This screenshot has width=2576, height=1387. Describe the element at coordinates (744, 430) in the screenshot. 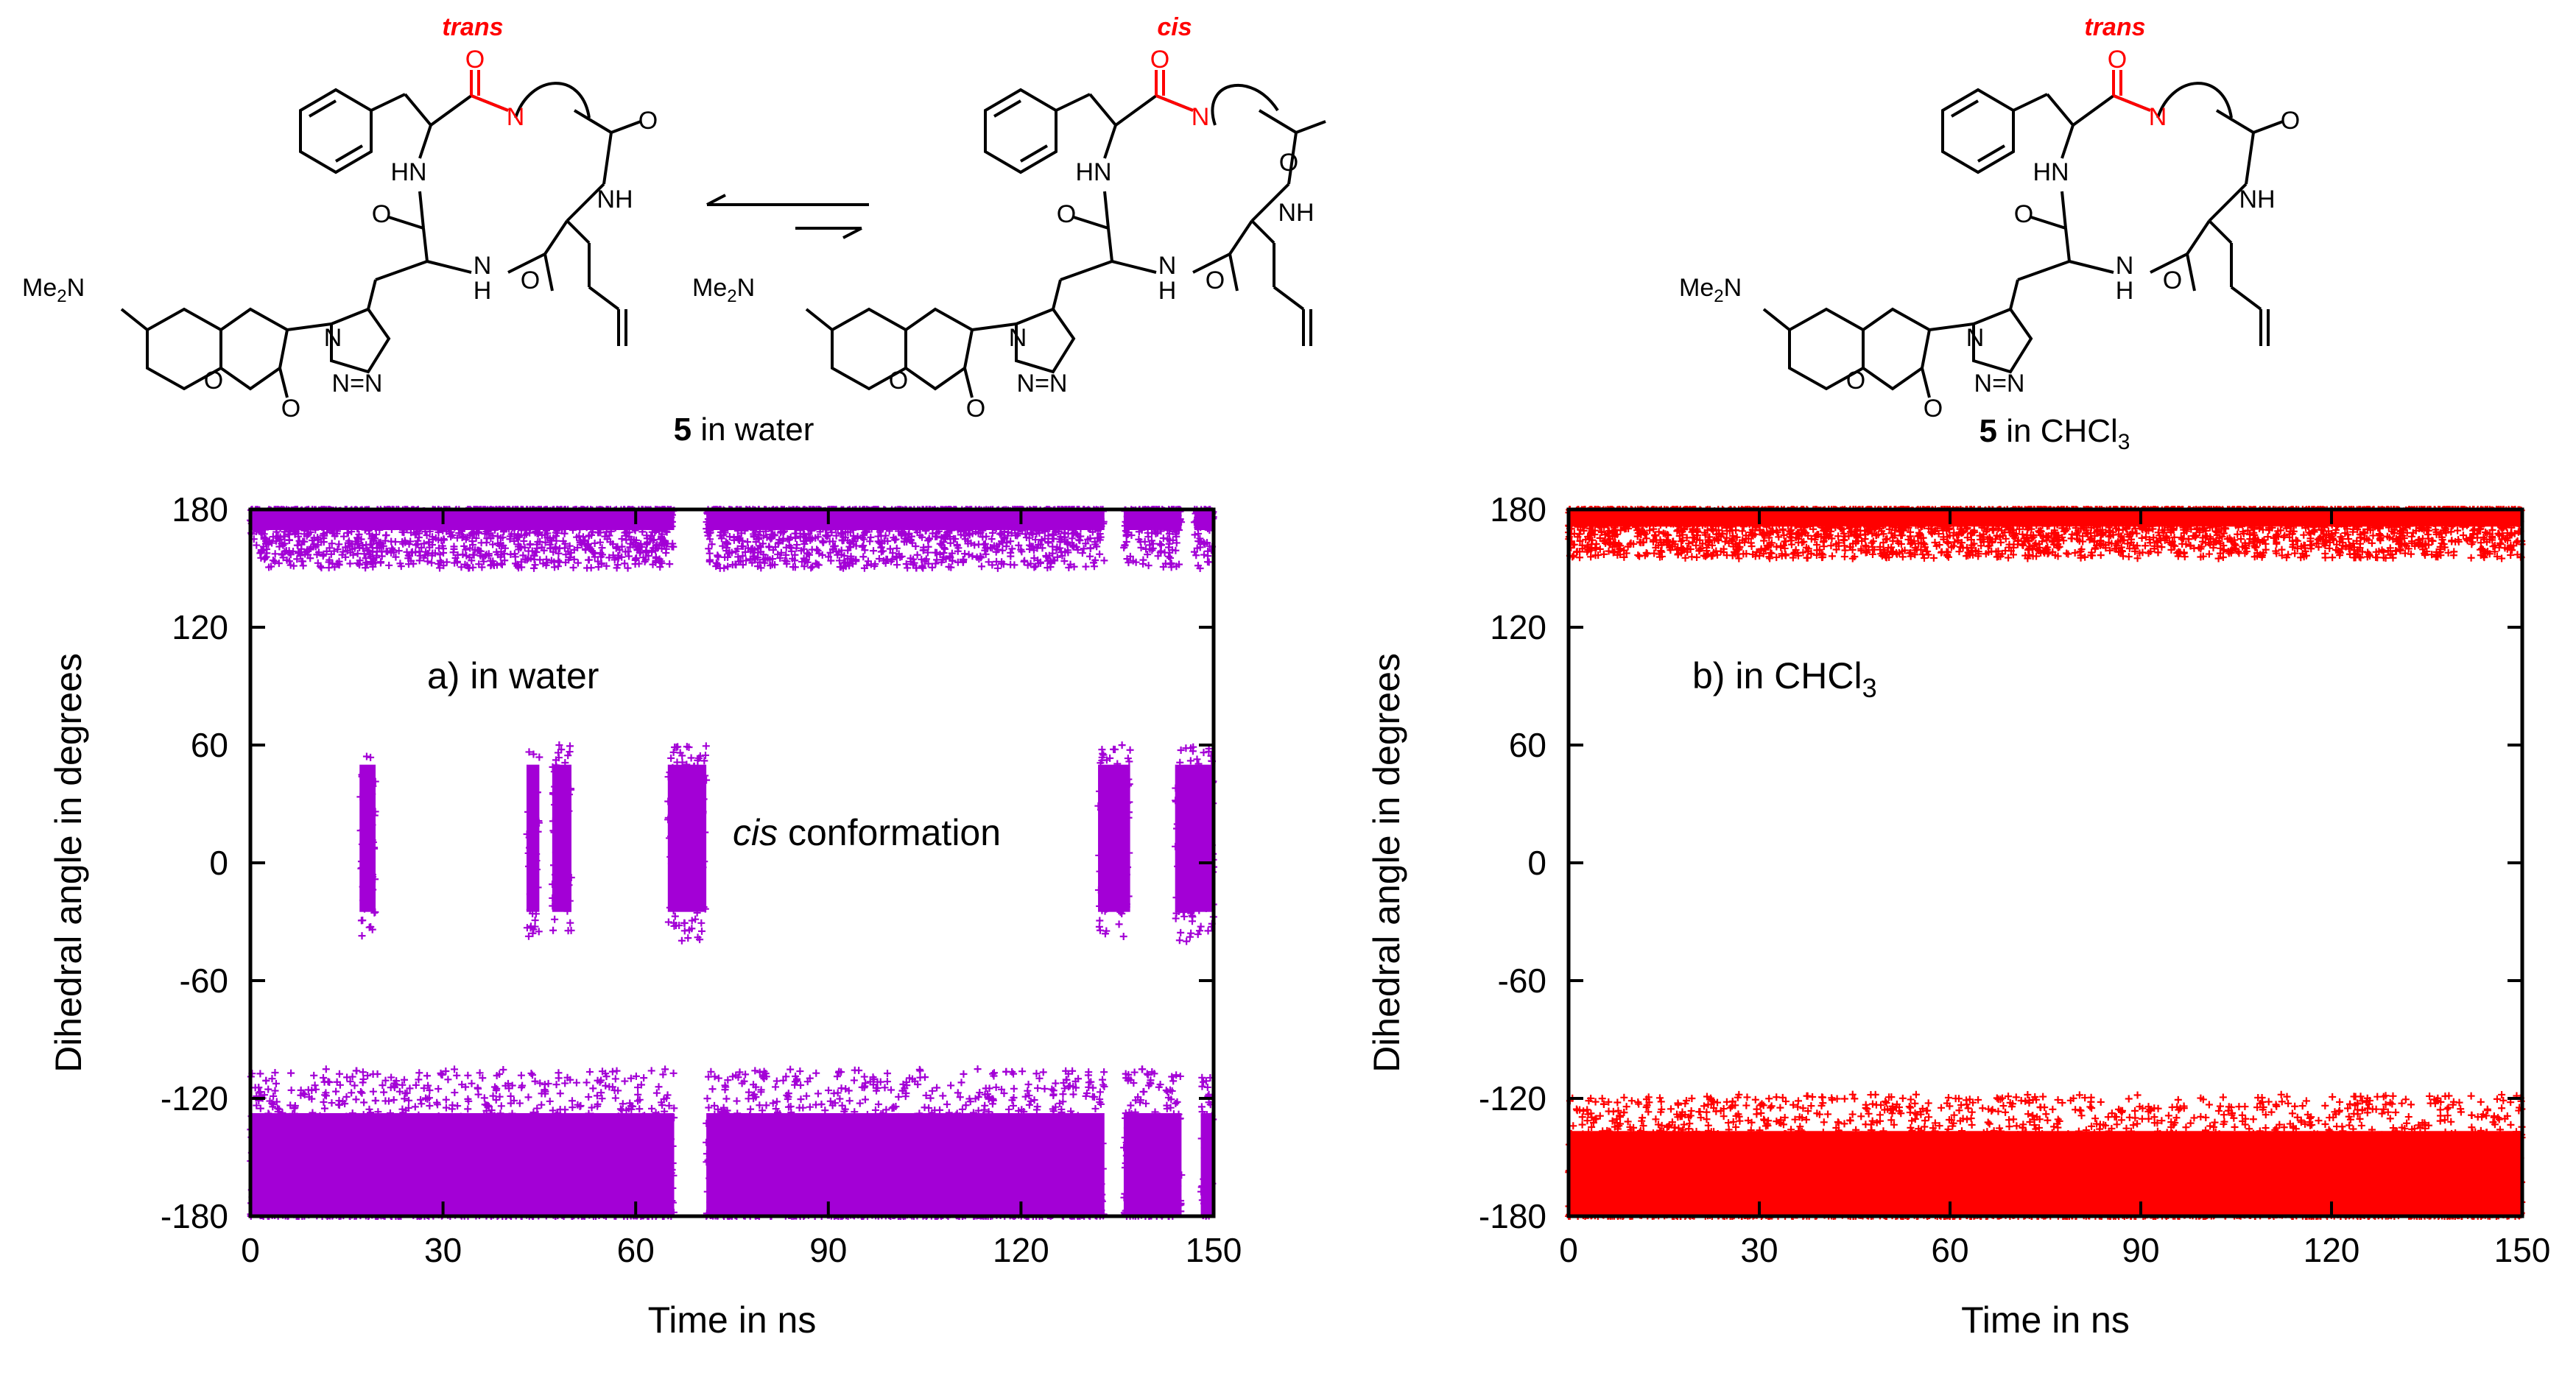

I see `water-caption: 5 in water` at that location.